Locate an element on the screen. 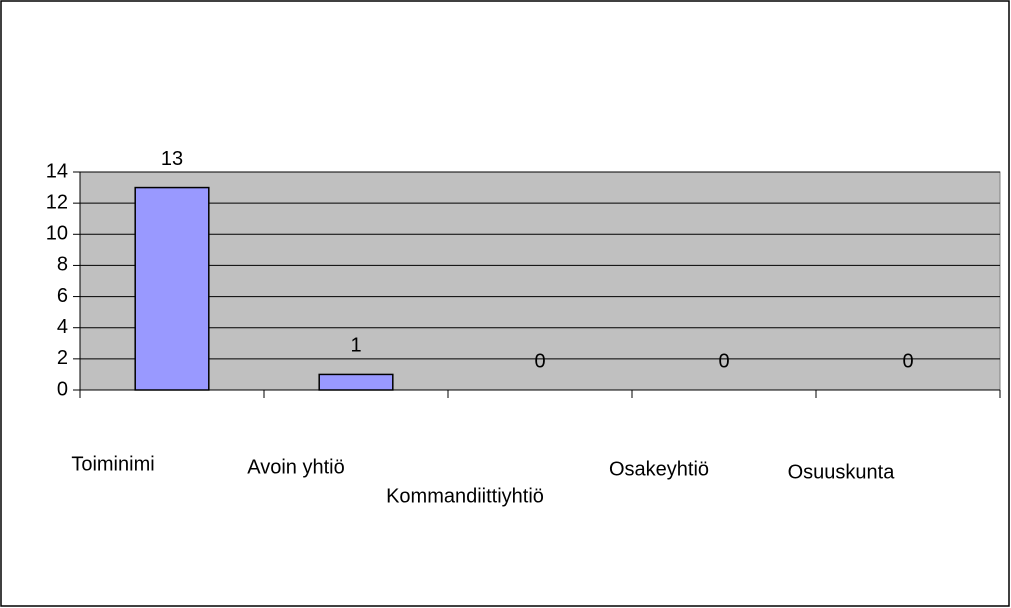 The image size is (1011, 608). data-label: 1 is located at coordinates (355, 346).